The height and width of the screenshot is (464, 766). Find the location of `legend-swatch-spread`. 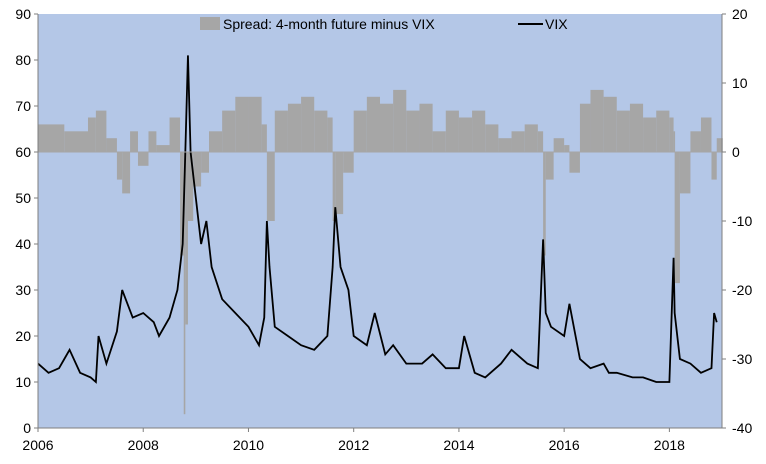

legend-swatch-spread is located at coordinates (210, 23).